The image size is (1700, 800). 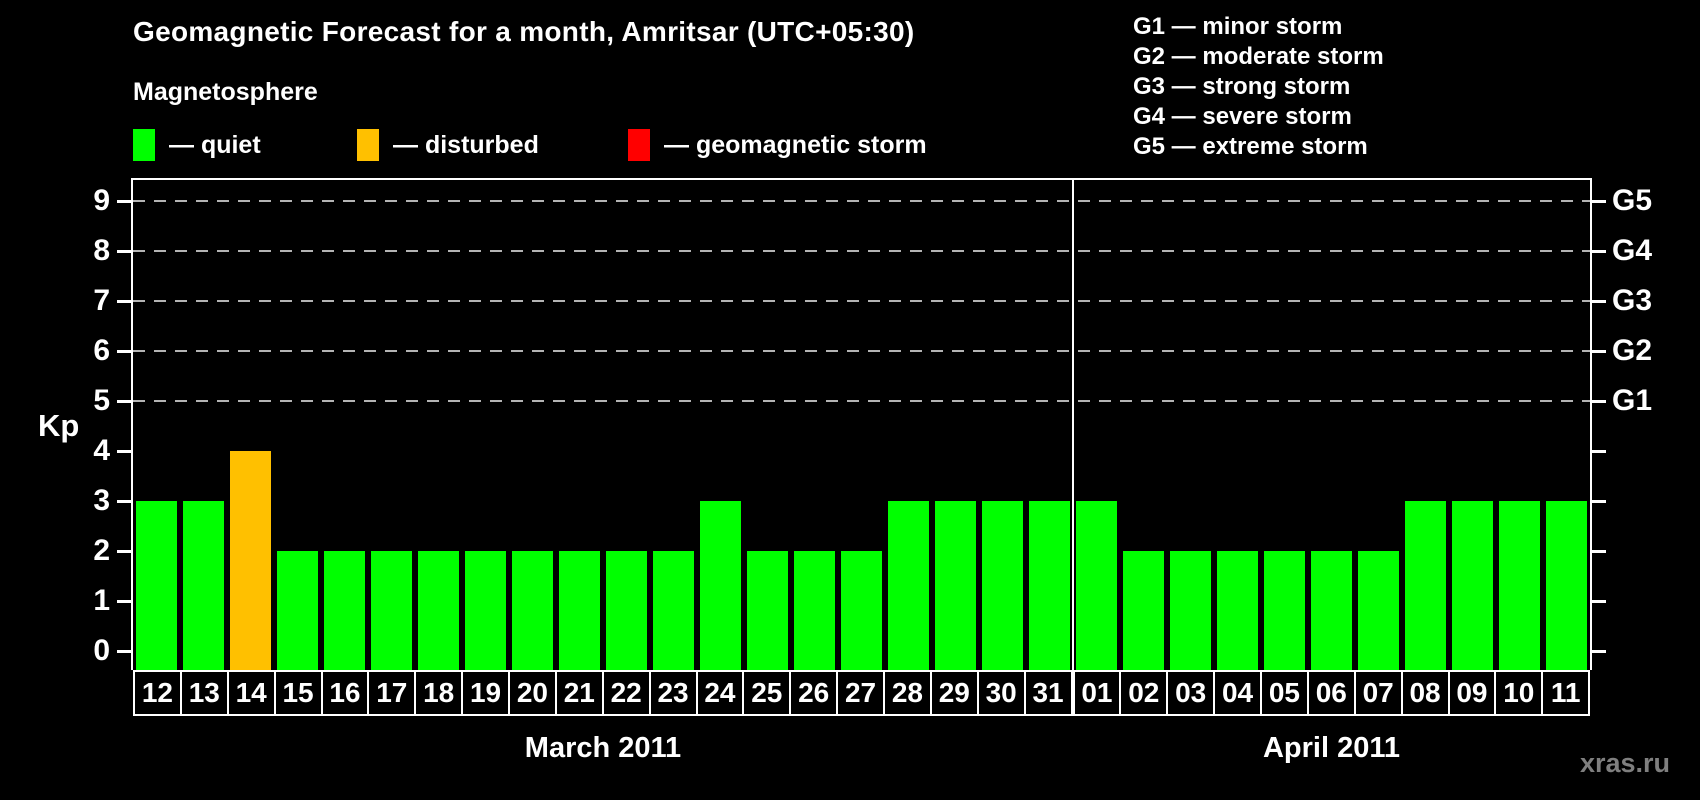 I want to click on gridline-kp9, so click(x=861, y=201).